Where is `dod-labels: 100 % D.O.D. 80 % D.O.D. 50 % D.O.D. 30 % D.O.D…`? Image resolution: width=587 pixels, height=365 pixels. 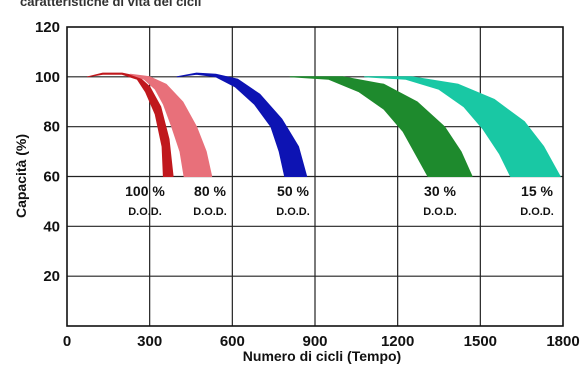
dod-labels: 100 % D.O.D. 80 % D.O.D. 50 % D.O.D. 30 % D.O.D… is located at coordinates (339, 200).